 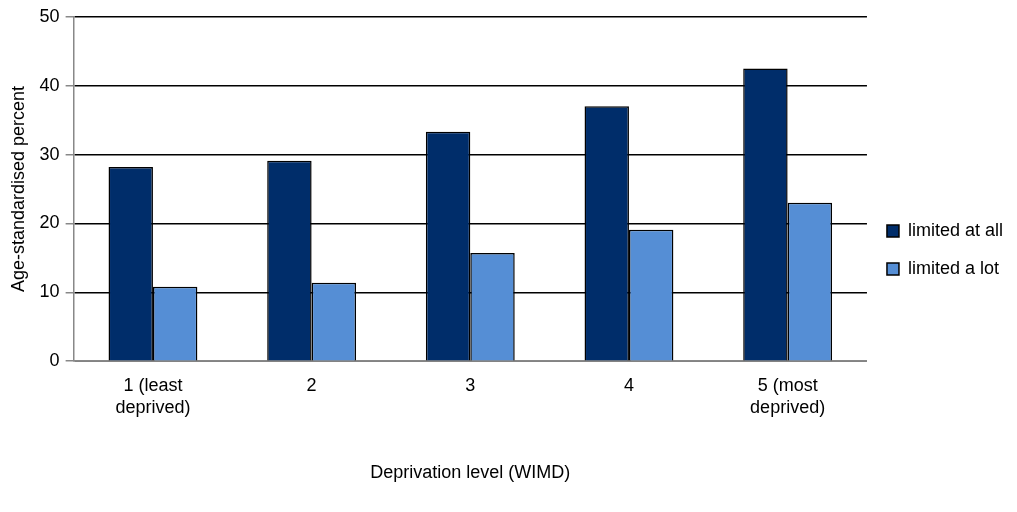 What do you see at coordinates (49, 84) in the screenshot?
I see `y-tick-label: 40` at bounding box center [49, 84].